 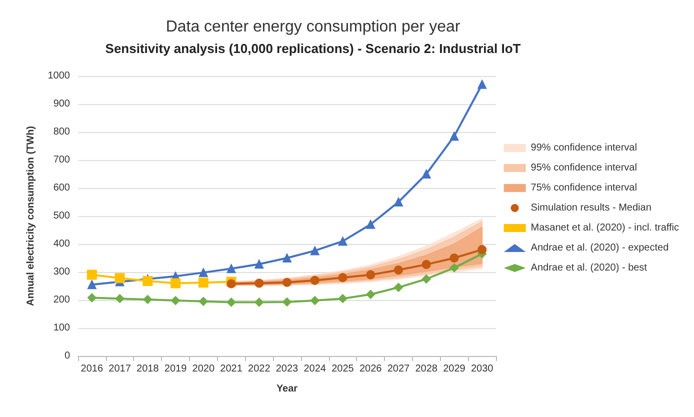 I want to click on legend-label: 95% confidence interval, so click(x=583, y=168).